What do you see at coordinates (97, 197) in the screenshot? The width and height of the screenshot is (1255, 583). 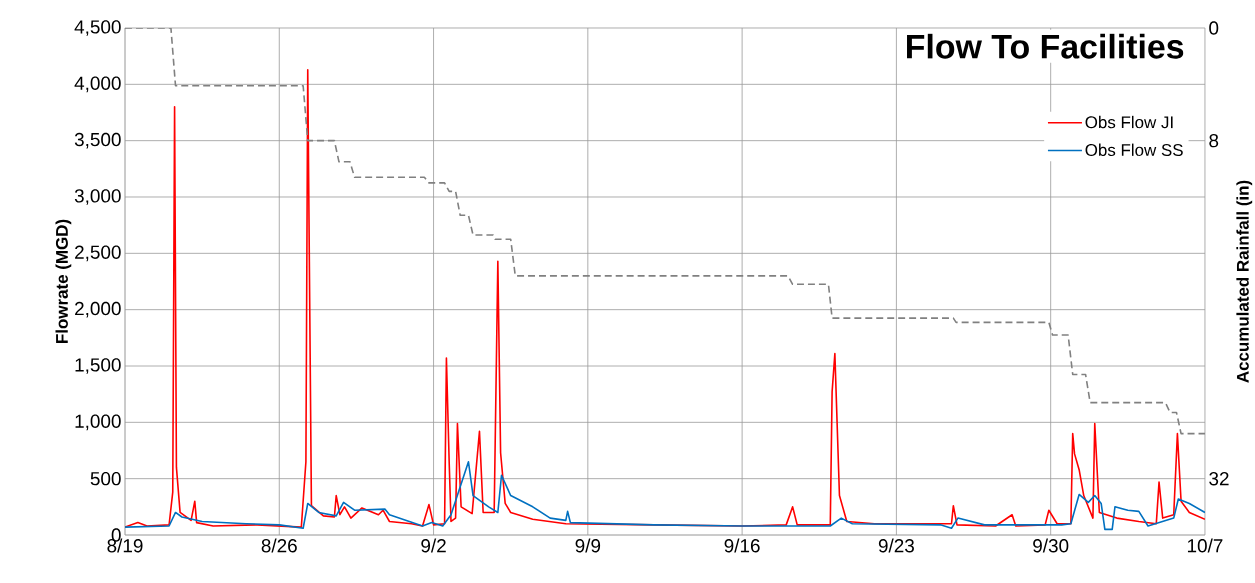 I see `y-tick-label: 3,000` at bounding box center [97, 197].